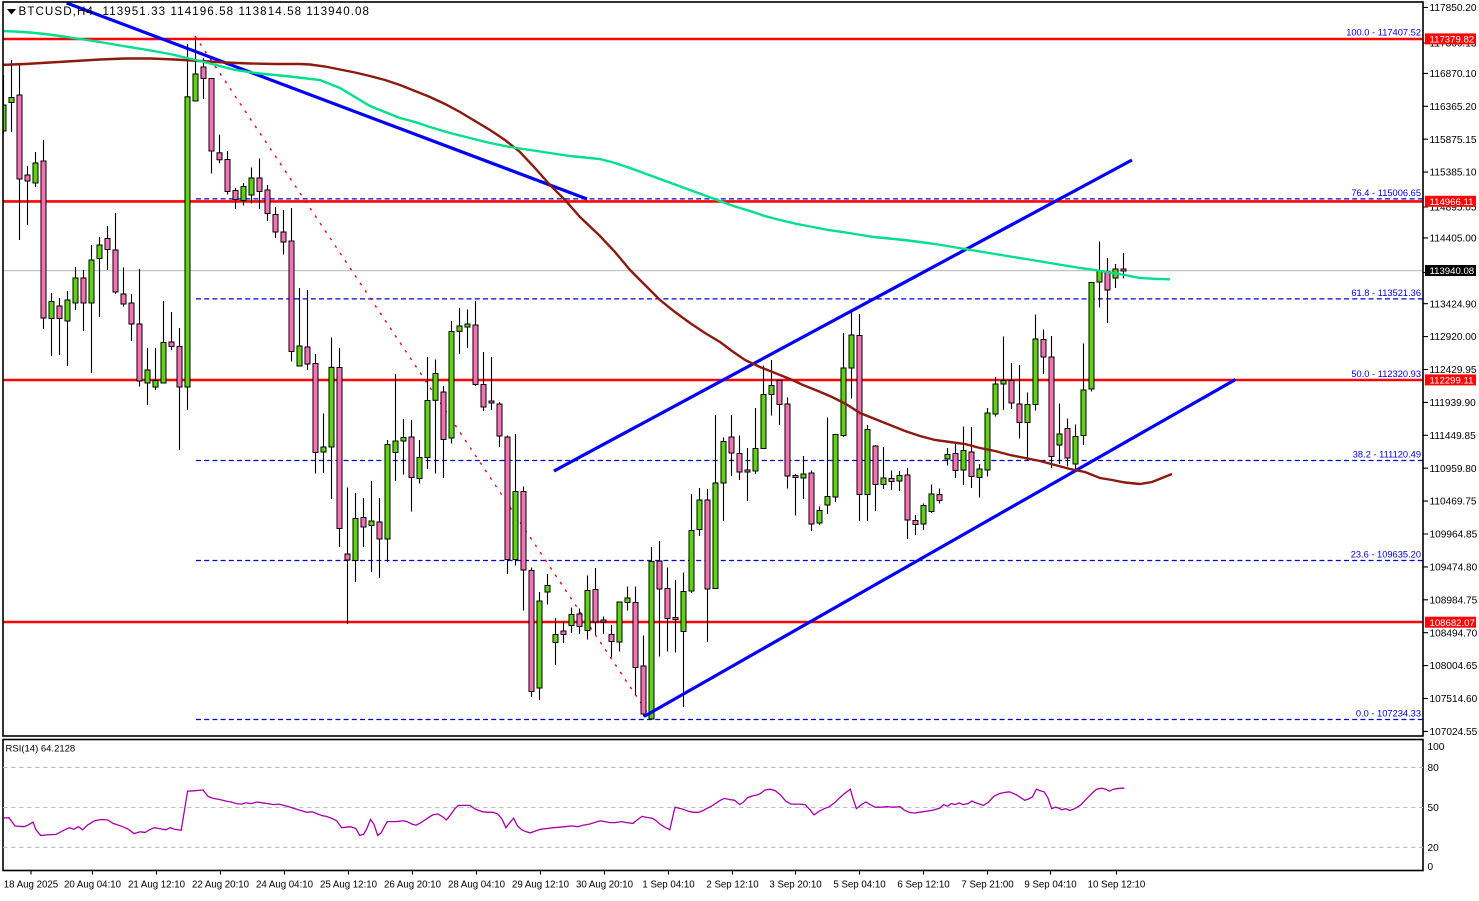 The width and height of the screenshot is (1479, 901). I want to click on svg-text: 112920.00, so click(1453, 337).